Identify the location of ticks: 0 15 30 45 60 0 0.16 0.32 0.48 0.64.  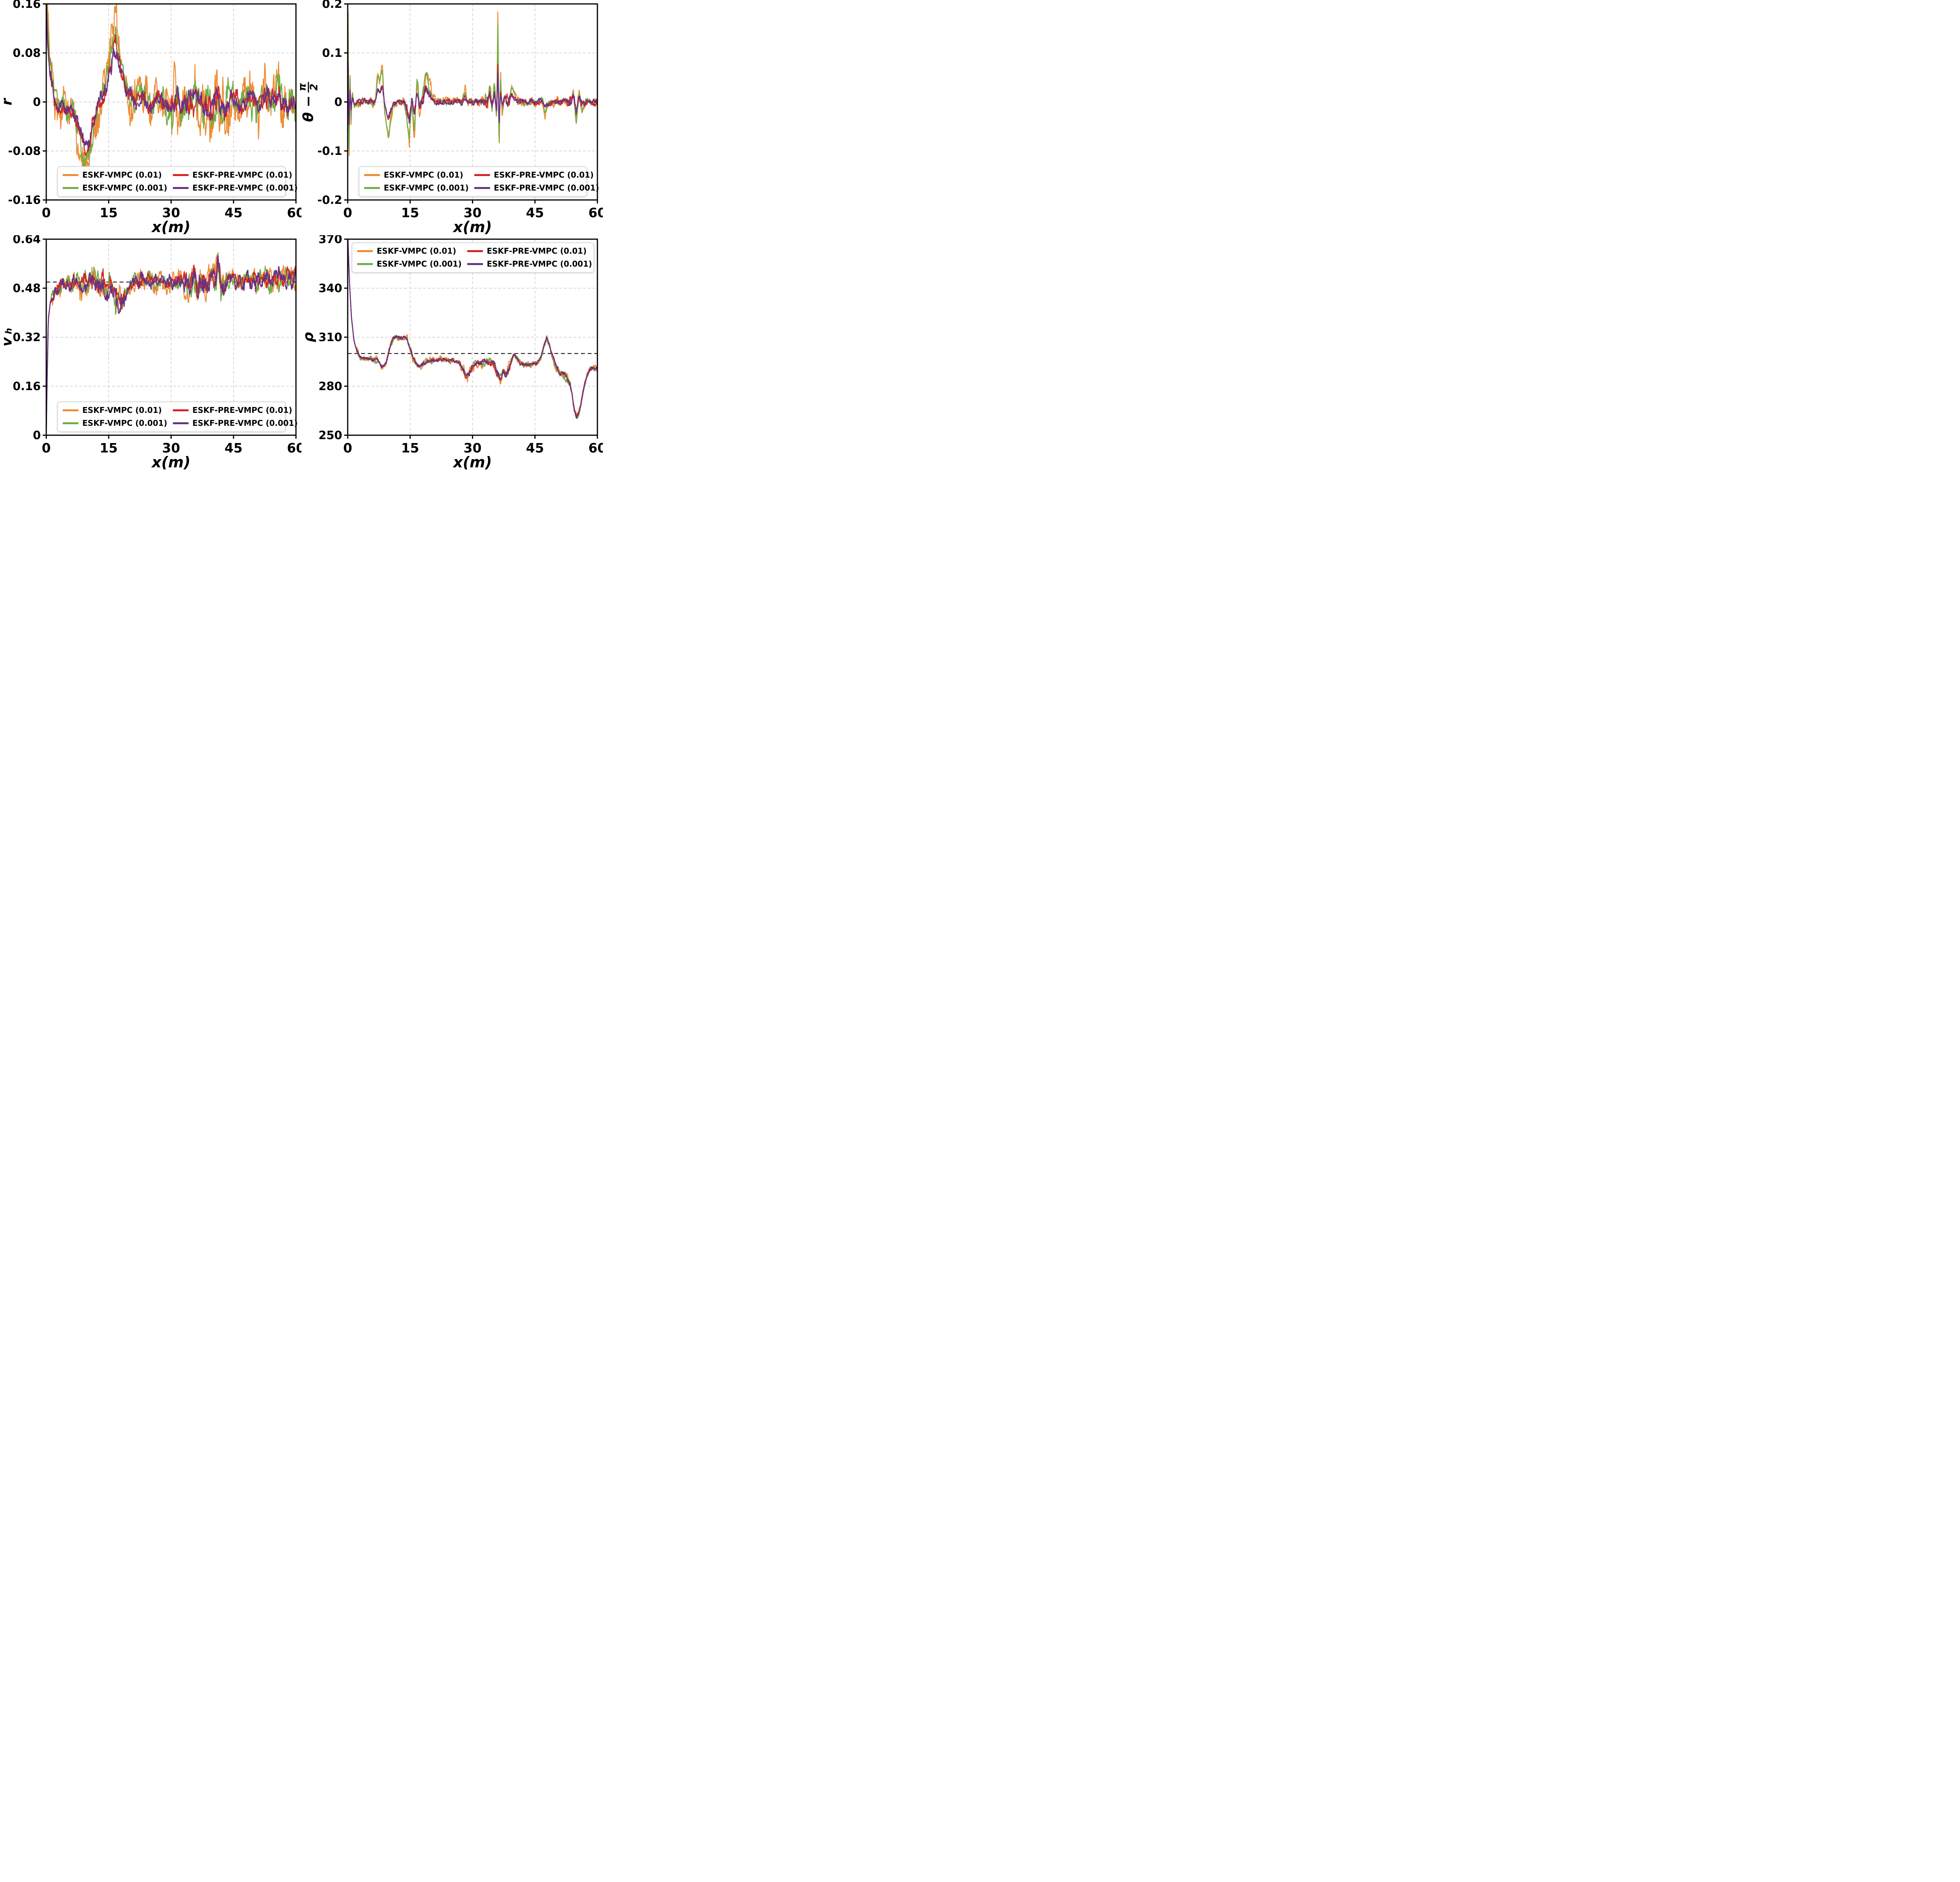
(157, 345).